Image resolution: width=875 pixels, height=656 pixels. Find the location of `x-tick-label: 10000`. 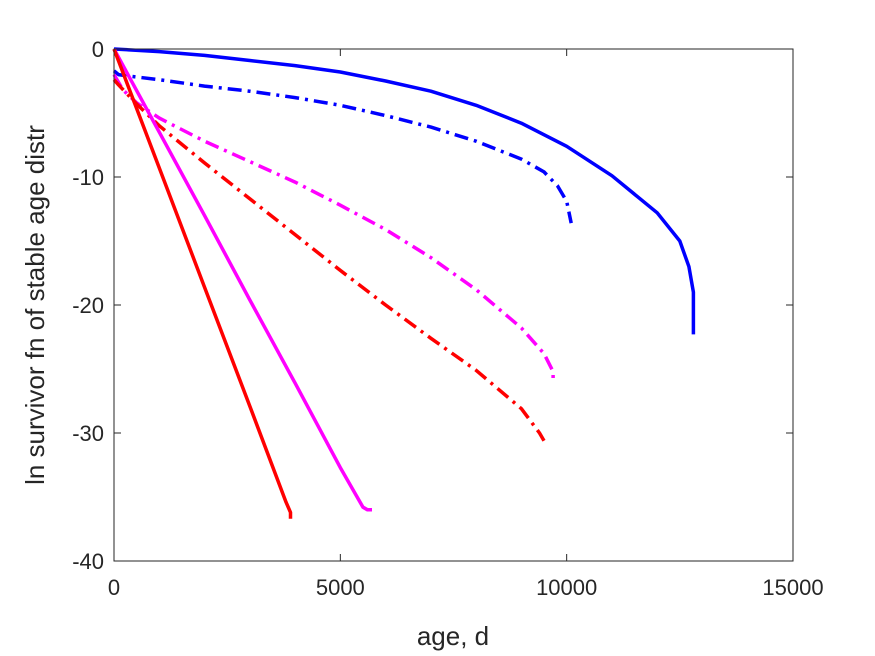

x-tick-label: 10000 is located at coordinates (566, 587).